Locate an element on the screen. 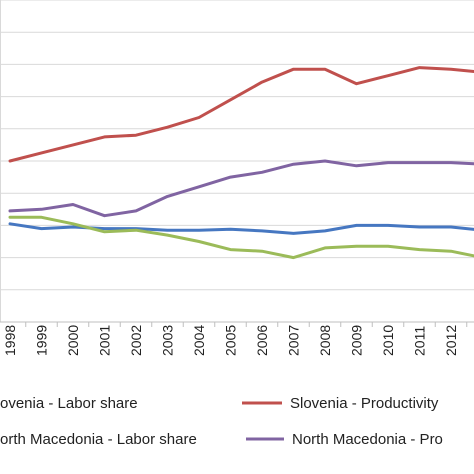  legend-label-2: orth Macedonia - Labor share is located at coordinates (98, 439).